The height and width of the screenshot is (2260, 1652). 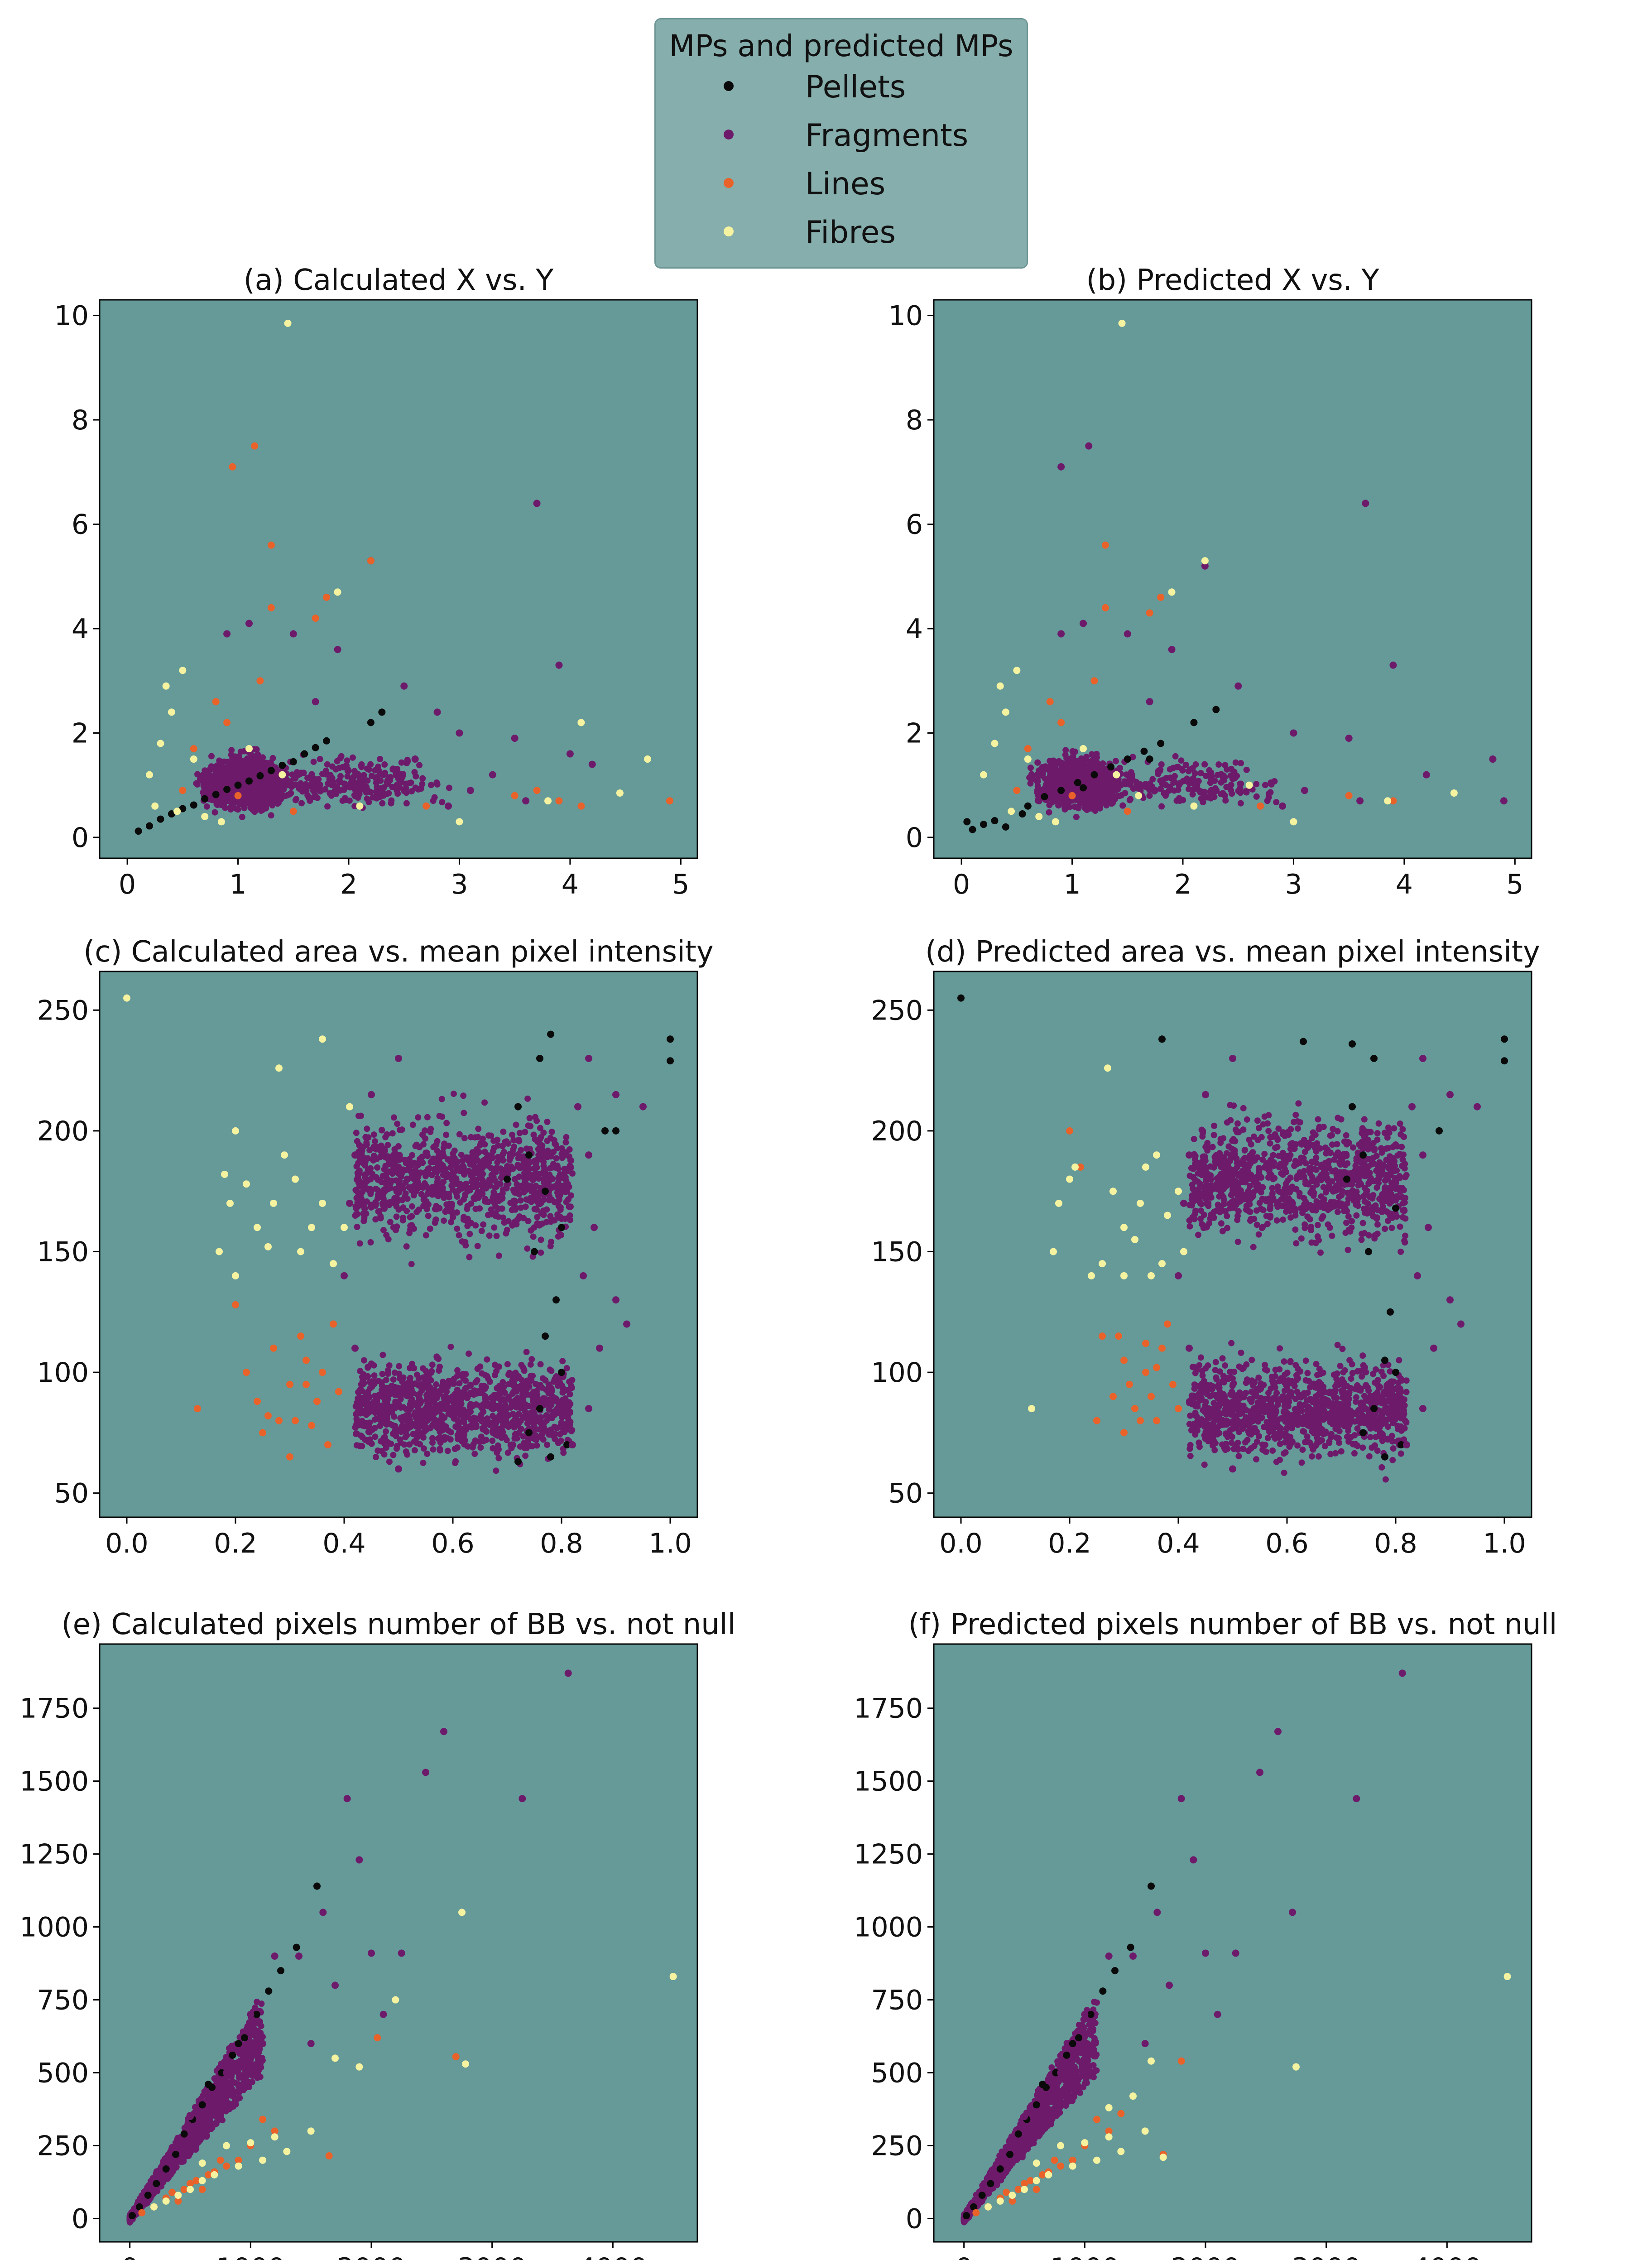 I want to click on x-tick-label-b-2: 2, so click(x=1182, y=885).